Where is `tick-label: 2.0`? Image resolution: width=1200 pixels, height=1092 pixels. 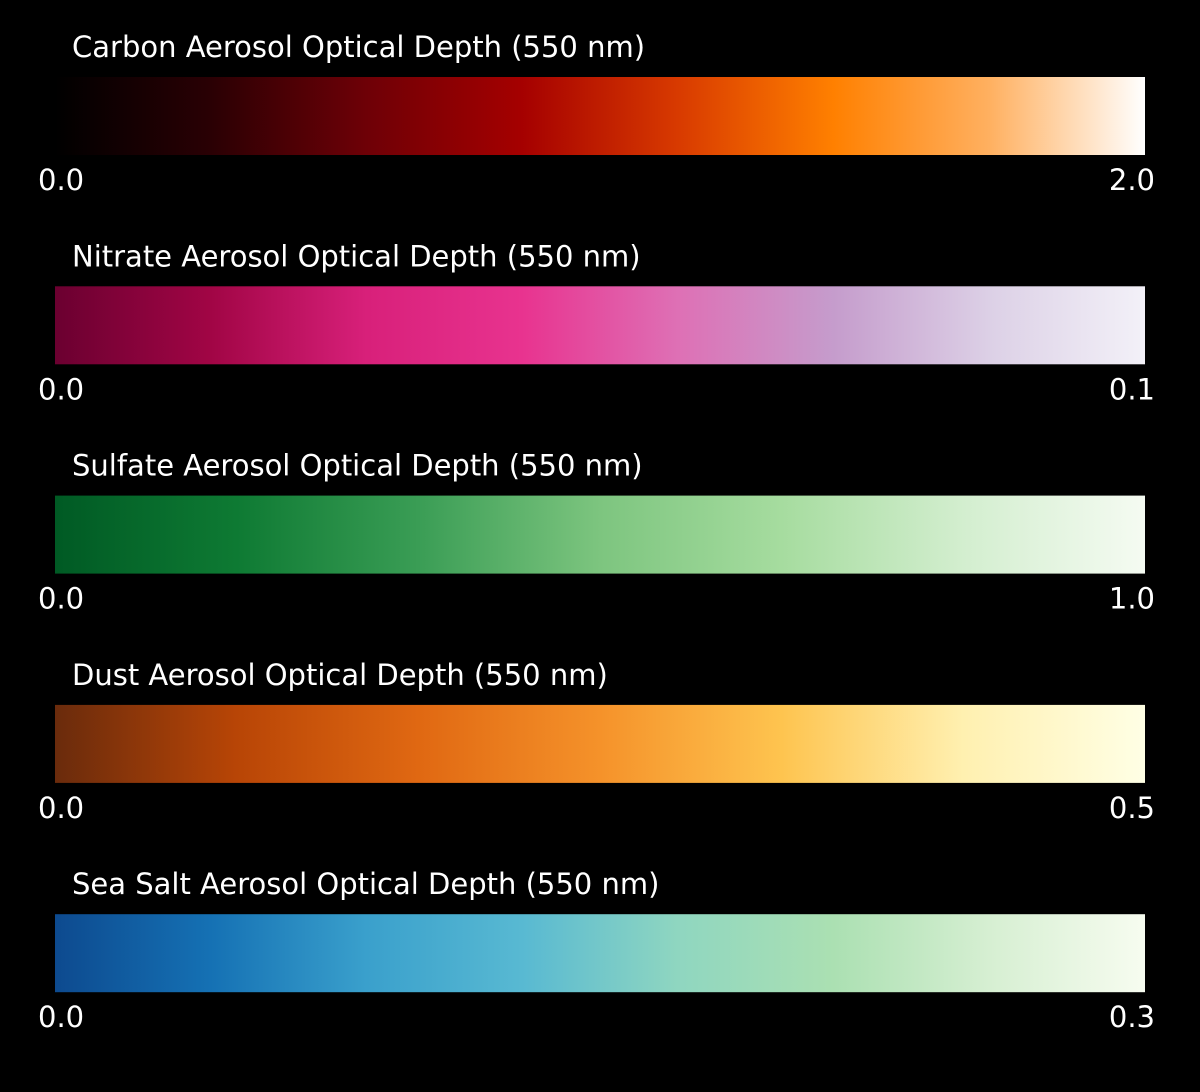
tick-label: 2.0 is located at coordinates (1132, 180).